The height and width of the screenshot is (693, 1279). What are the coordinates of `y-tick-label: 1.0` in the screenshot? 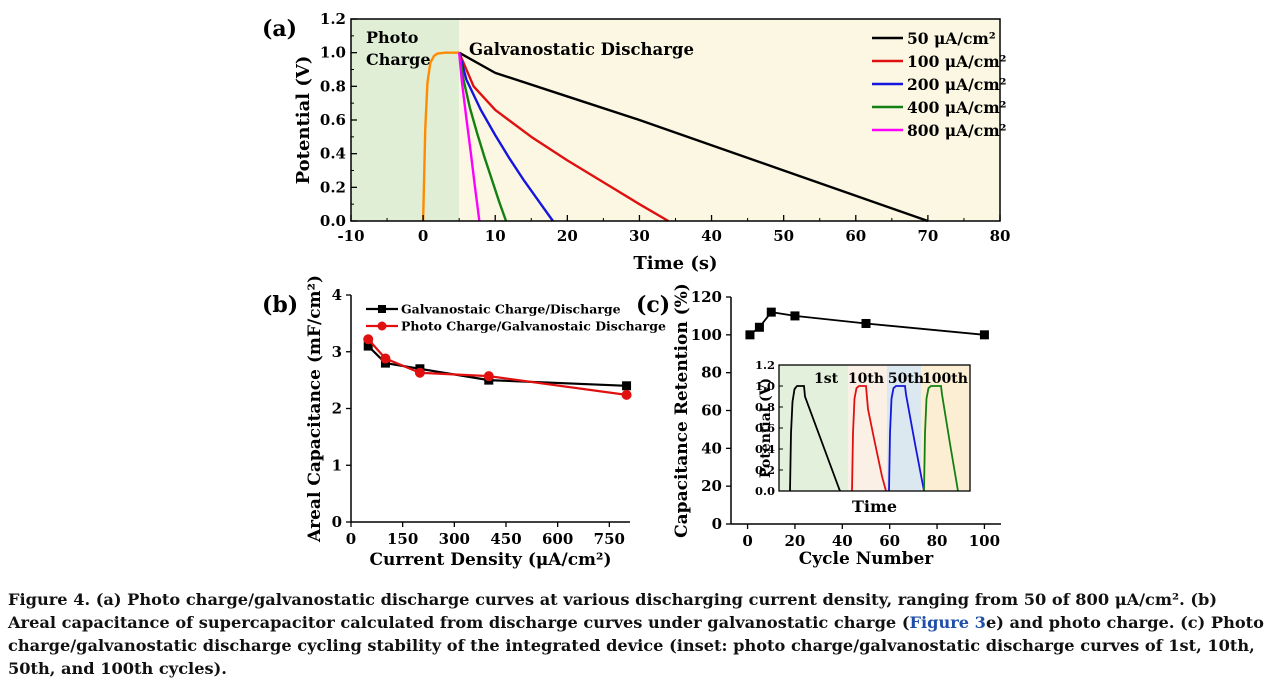 It's located at (333, 53).